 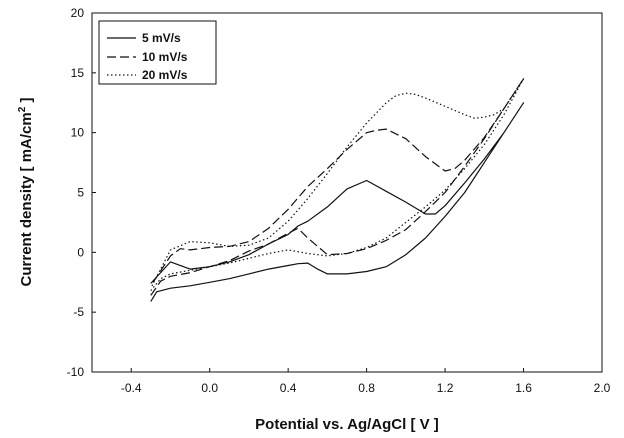 What do you see at coordinates (165, 57) in the screenshot?
I see `legend-label-10mvs: 10 mV/s` at bounding box center [165, 57].